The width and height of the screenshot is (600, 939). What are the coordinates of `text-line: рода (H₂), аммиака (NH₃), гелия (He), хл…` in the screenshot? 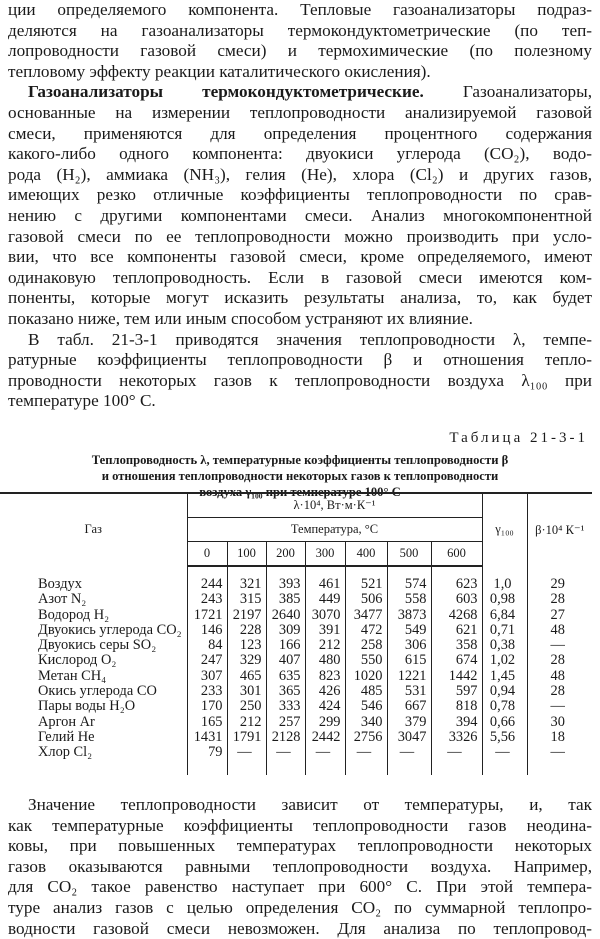 It's located at (300, 175).